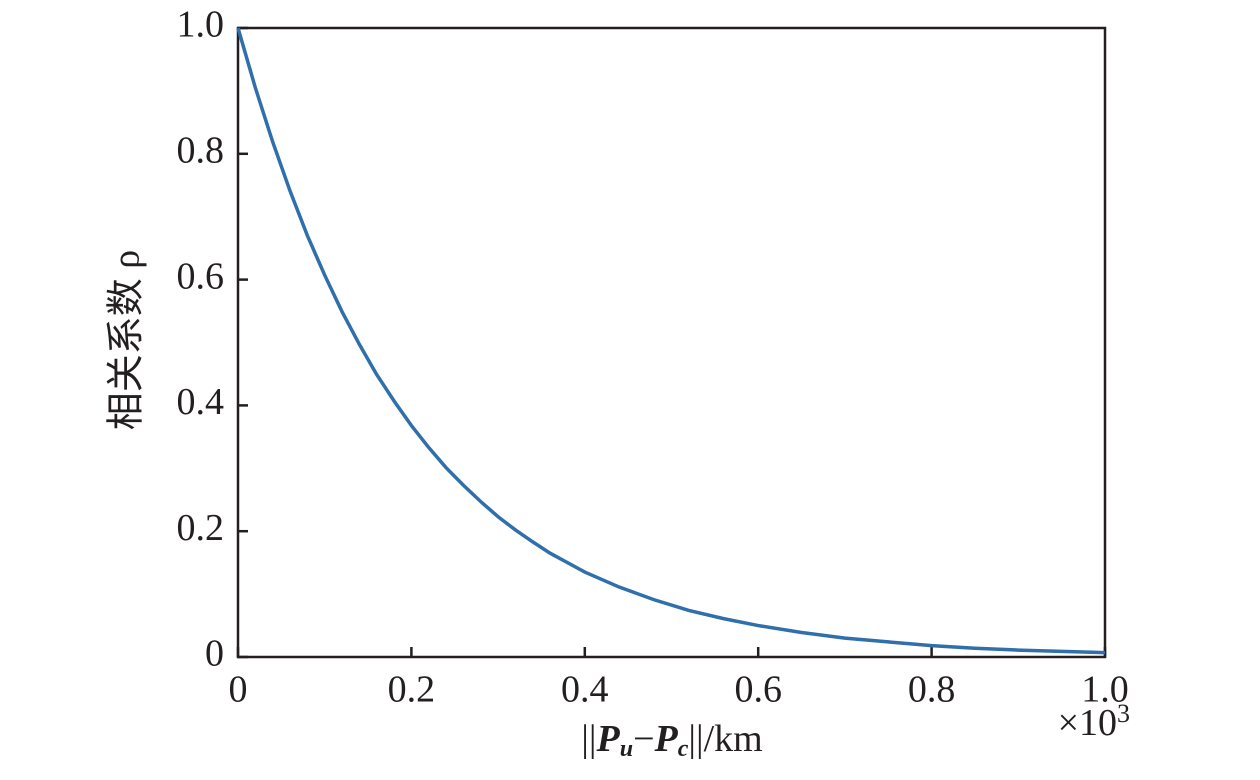  Describe the element at coordinates (201, 25) in the screenshot. I see `y-tick-label: 1.0` at that location.